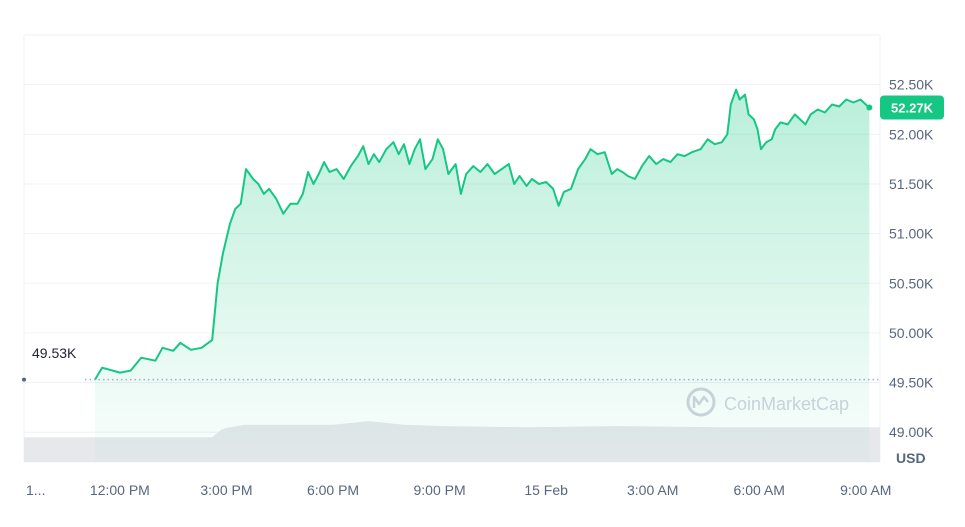 Image resolution: width=965 pixels, height=527 pixels. I want to click on y-tick-label-6: 49.50K, so click(911, 383).